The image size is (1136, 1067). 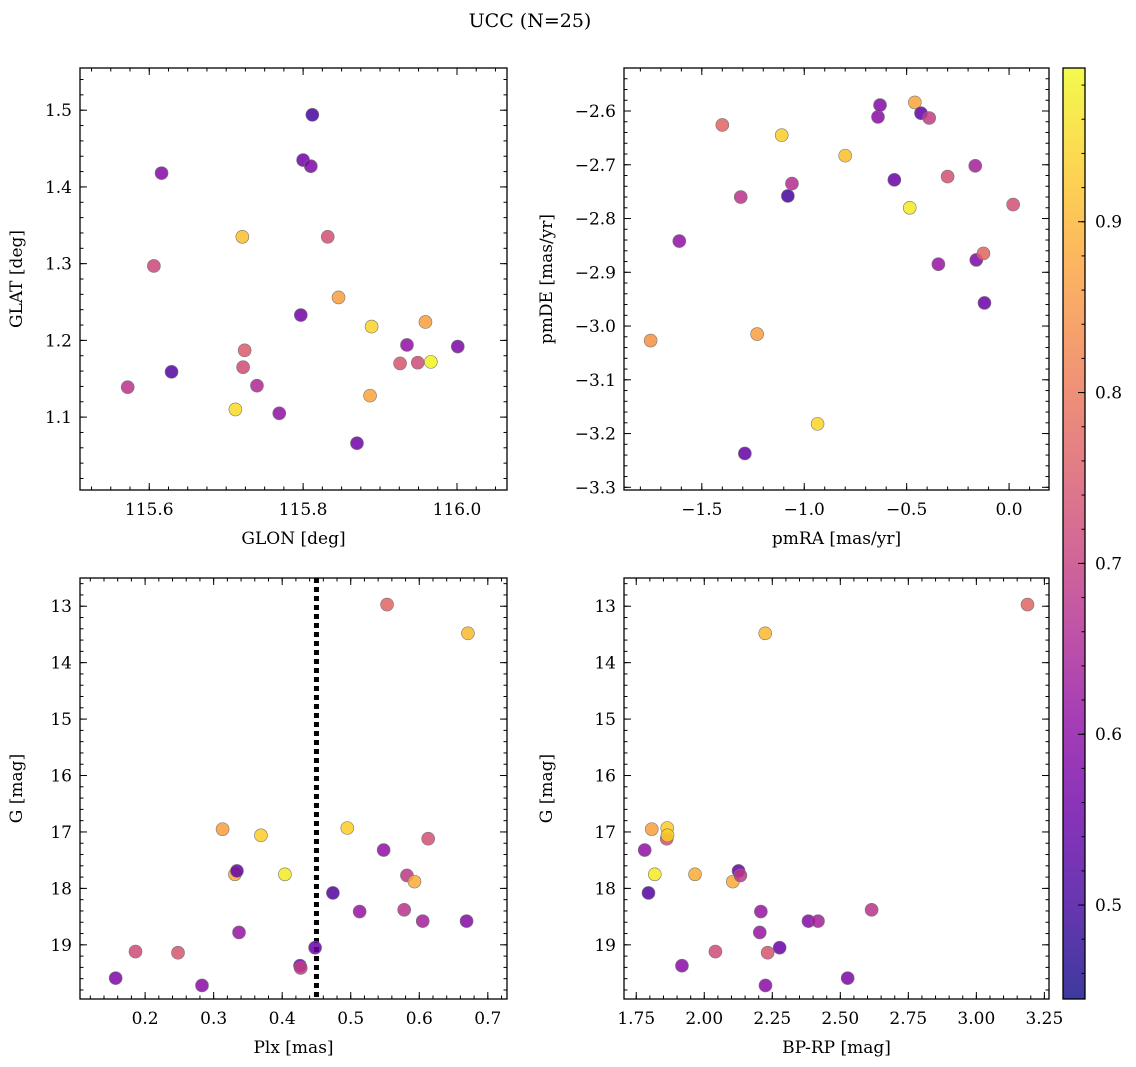 I want to click on x-tick-label: 0.5, so click(x=350, y=1019).